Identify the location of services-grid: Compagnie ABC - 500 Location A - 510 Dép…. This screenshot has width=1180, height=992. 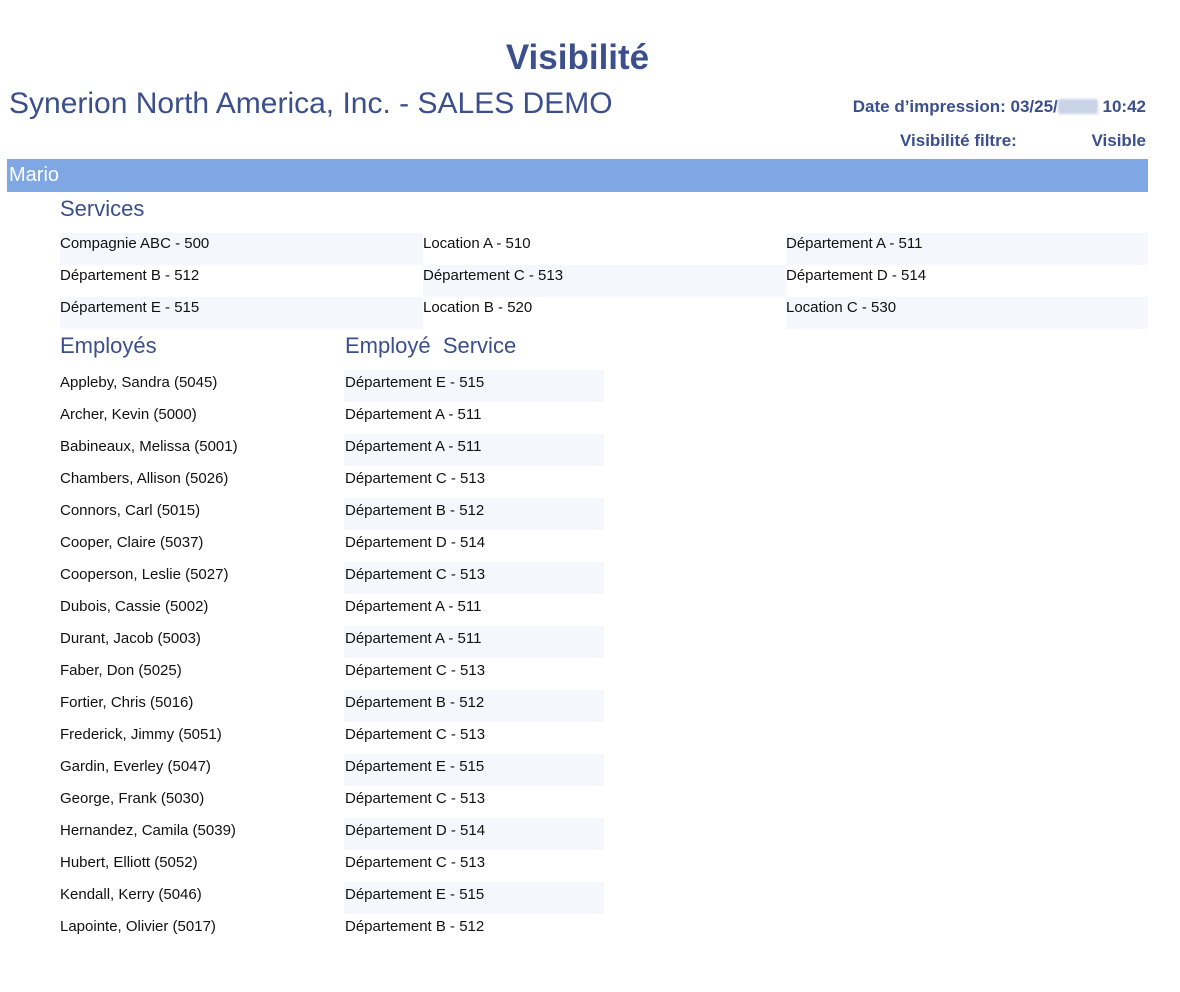
(604, 281).